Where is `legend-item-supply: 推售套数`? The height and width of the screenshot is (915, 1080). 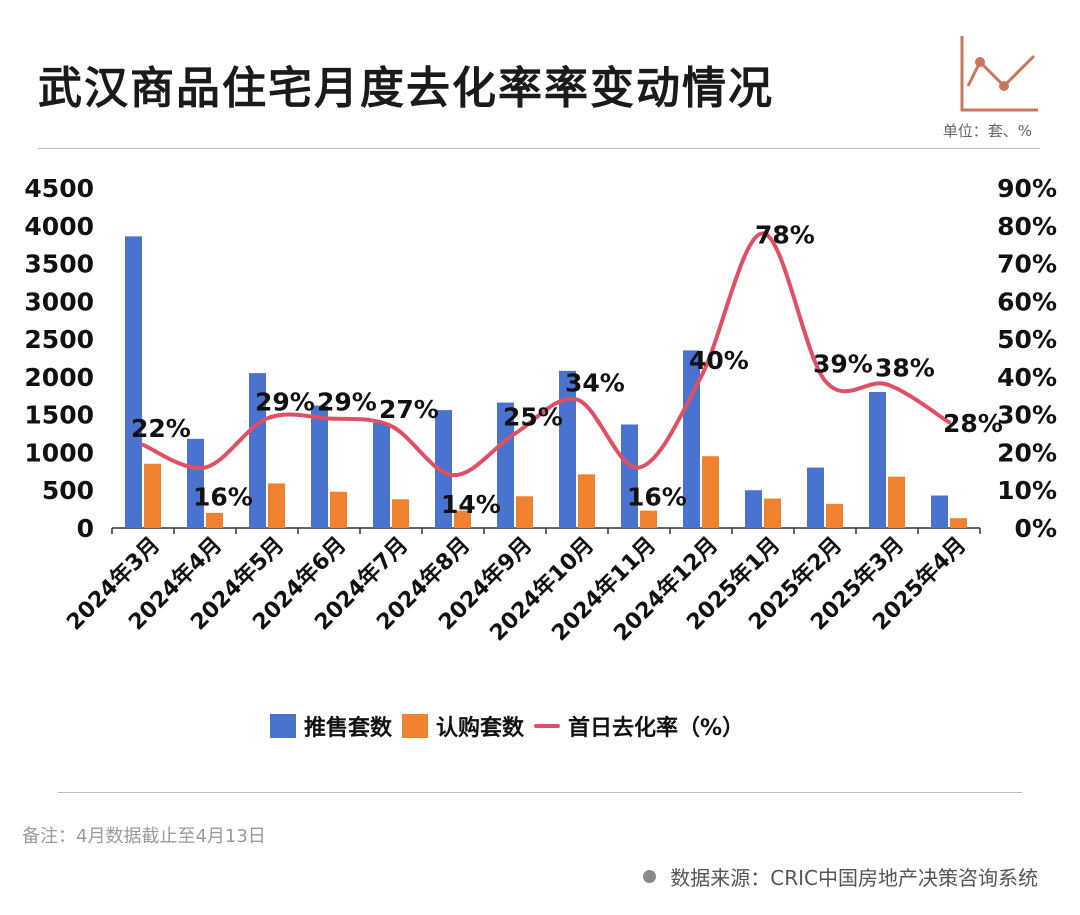 legend-item-supply: 推售套数 is located at coordinates (331, 726).